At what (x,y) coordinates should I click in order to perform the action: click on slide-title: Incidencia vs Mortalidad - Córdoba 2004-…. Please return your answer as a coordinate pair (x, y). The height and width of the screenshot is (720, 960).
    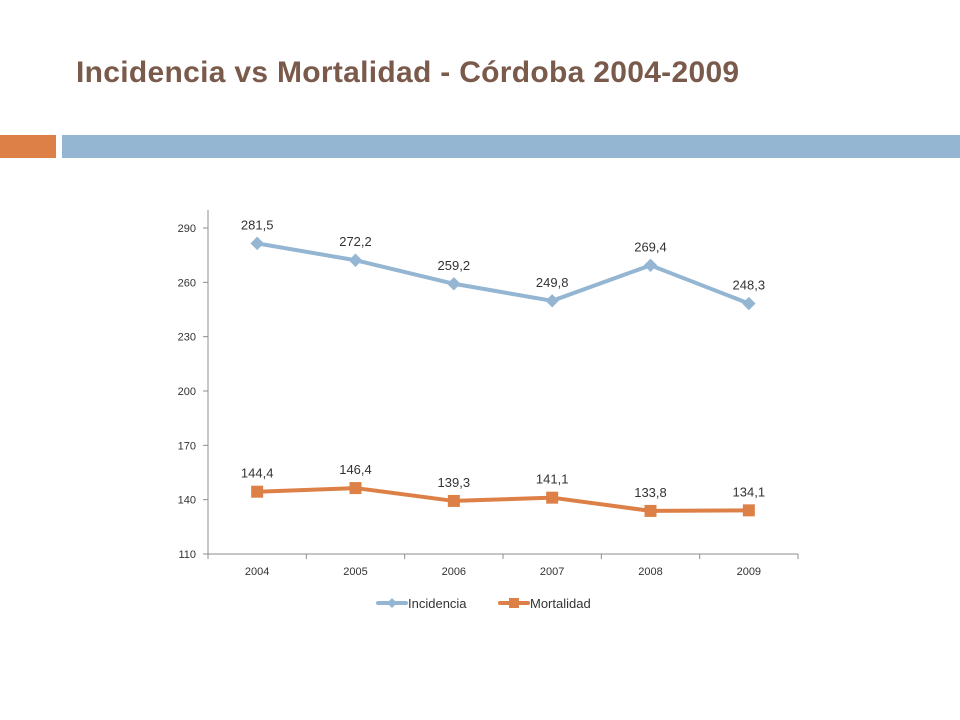
    Looking at the image, I should click on (408, 72).